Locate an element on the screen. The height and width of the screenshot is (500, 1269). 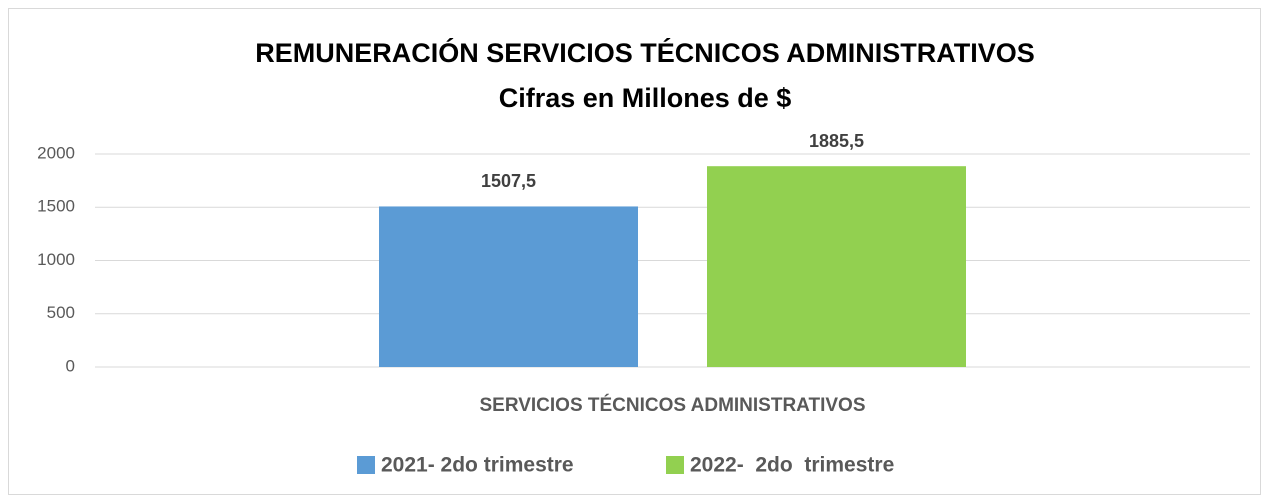
y-tick-label: 1000 is located at coordinates (56, 259).